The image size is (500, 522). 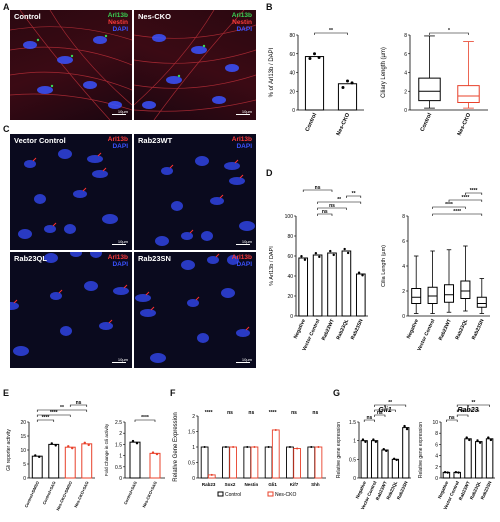 I want to click on y-axis-label: Ciliary Length (µm), so click(x=384, y=72).